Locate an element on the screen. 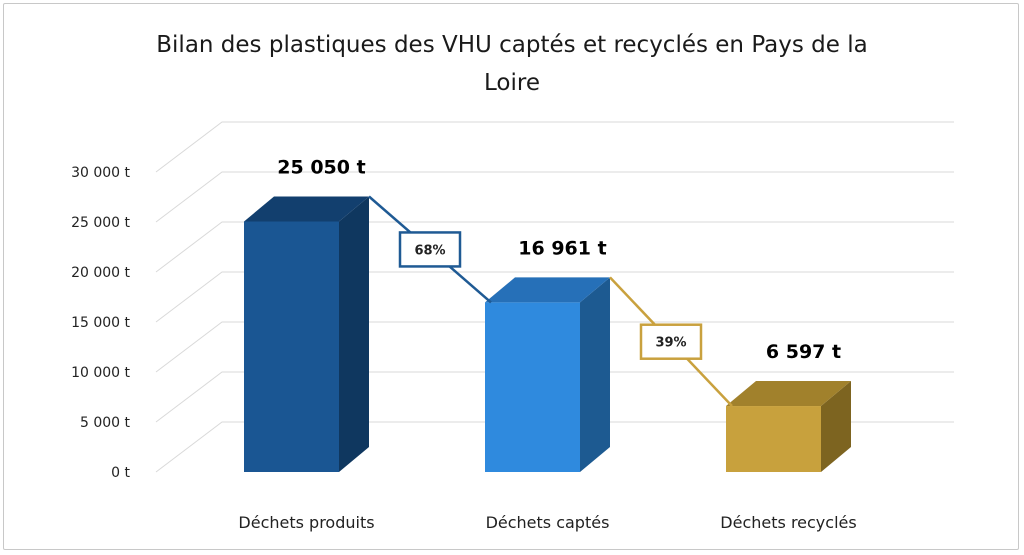 The width and height of the screenshot is (1024, 555). y-tick-label: 10 000 t is located at coordinates (100, 373).